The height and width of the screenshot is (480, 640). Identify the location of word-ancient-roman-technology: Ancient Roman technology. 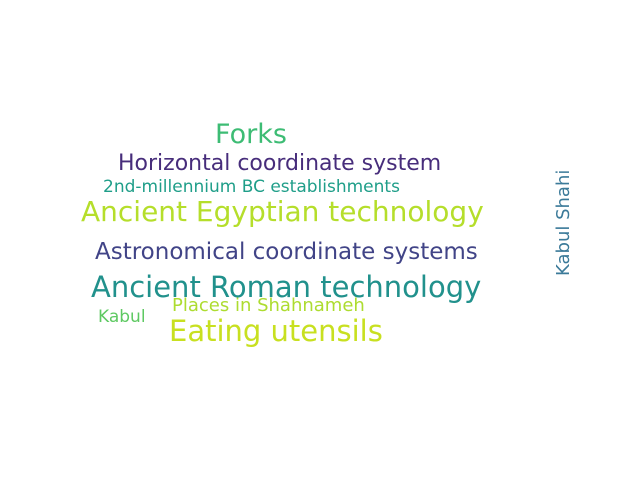
(286, 287).